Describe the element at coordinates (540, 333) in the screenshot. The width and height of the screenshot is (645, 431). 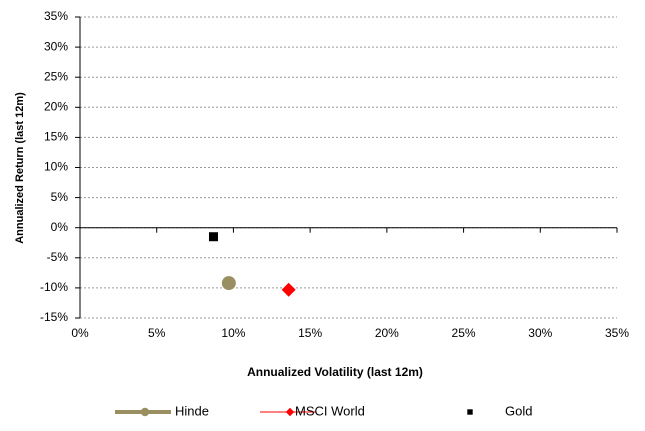
I see `x-tick-label: 30%` at that location.